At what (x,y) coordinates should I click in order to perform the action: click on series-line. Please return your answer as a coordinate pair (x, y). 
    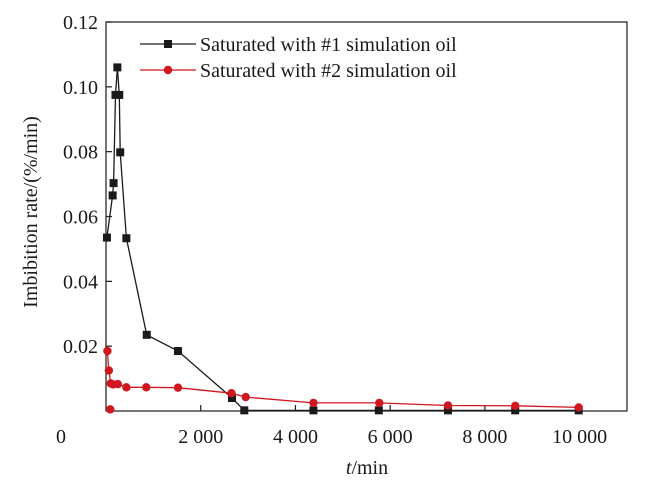
    Looking at the image, I should click on (342, 379).